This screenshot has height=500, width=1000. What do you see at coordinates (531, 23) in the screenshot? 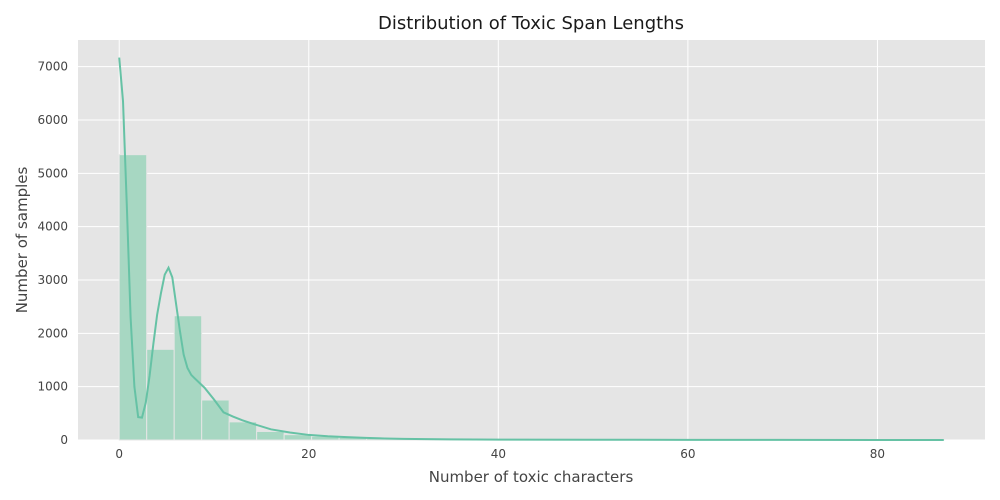
I see `chart-title: Distribution of Toxic Span Lengths` at bounding box center [531, 23].